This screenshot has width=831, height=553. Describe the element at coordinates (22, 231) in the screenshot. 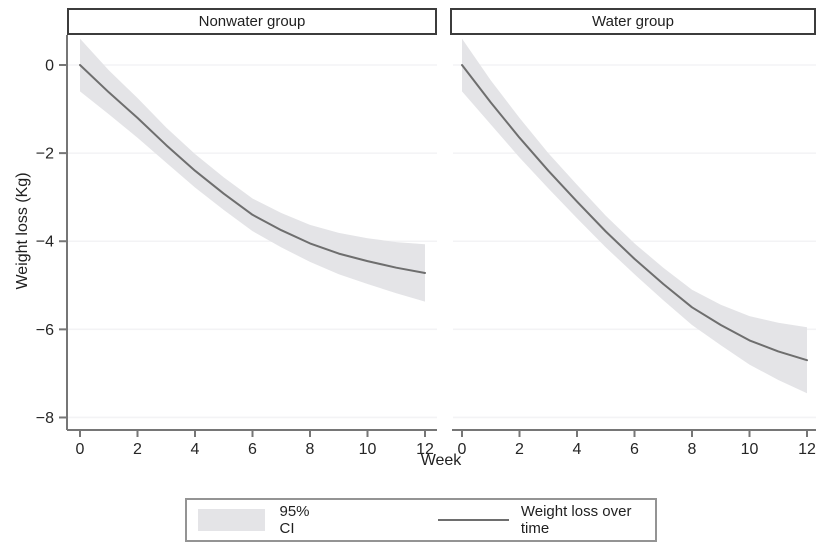

I see `y-axis-title: Weight loss (Kg)` at that location.